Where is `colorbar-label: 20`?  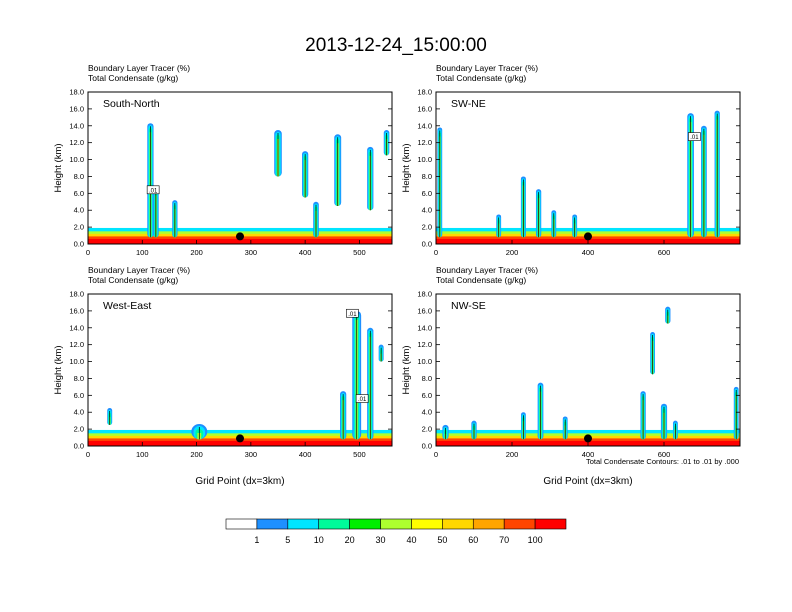
colorbar-label: 20 is located at coordinates (350, 540).